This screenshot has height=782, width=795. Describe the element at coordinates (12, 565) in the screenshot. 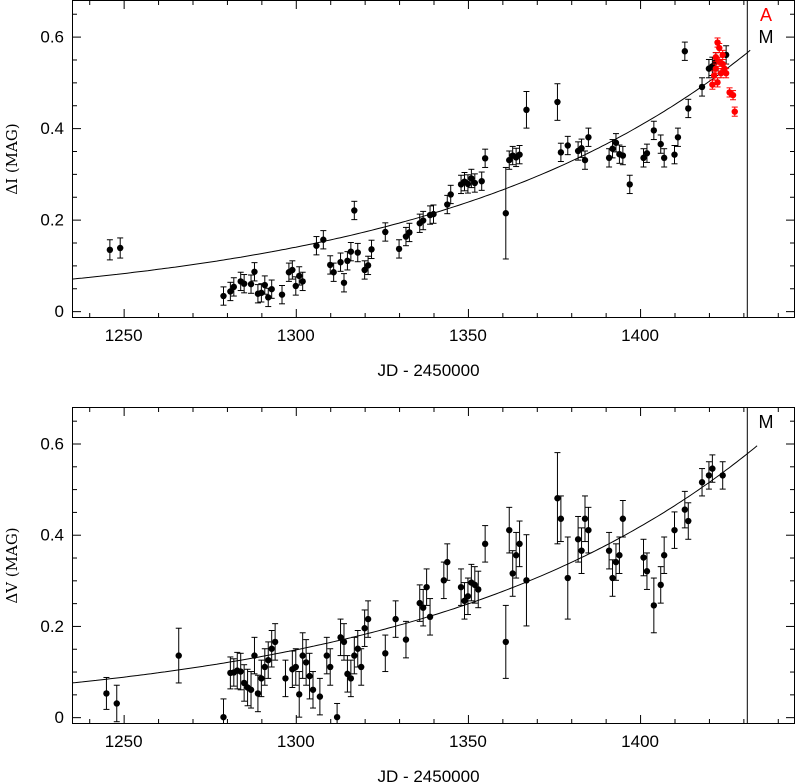

I see `y-axis-title: ΔV (MAG)` at that location.